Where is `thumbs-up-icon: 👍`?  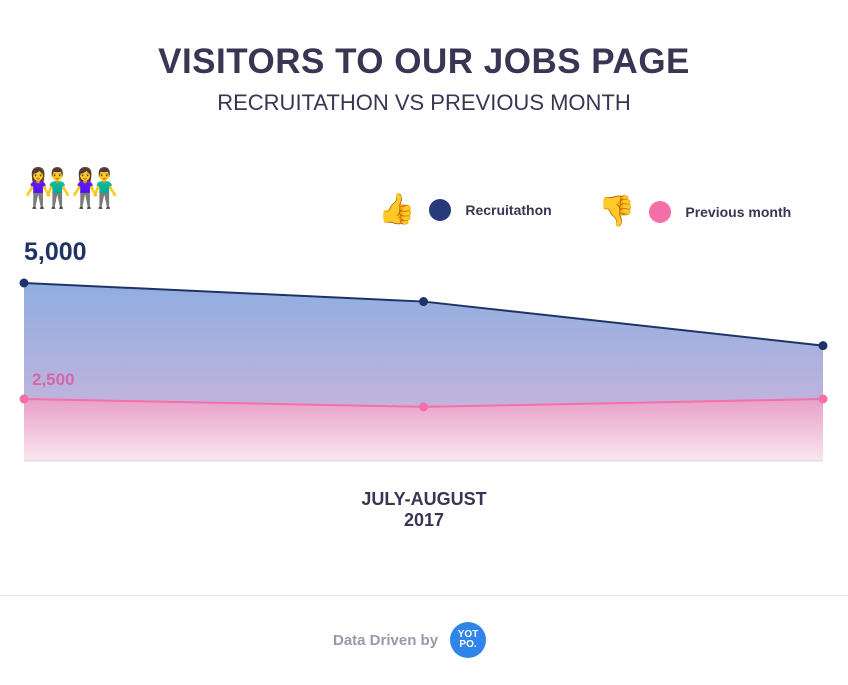
thumbs-up-icon: 👍 is located at coordinates (397, 209).